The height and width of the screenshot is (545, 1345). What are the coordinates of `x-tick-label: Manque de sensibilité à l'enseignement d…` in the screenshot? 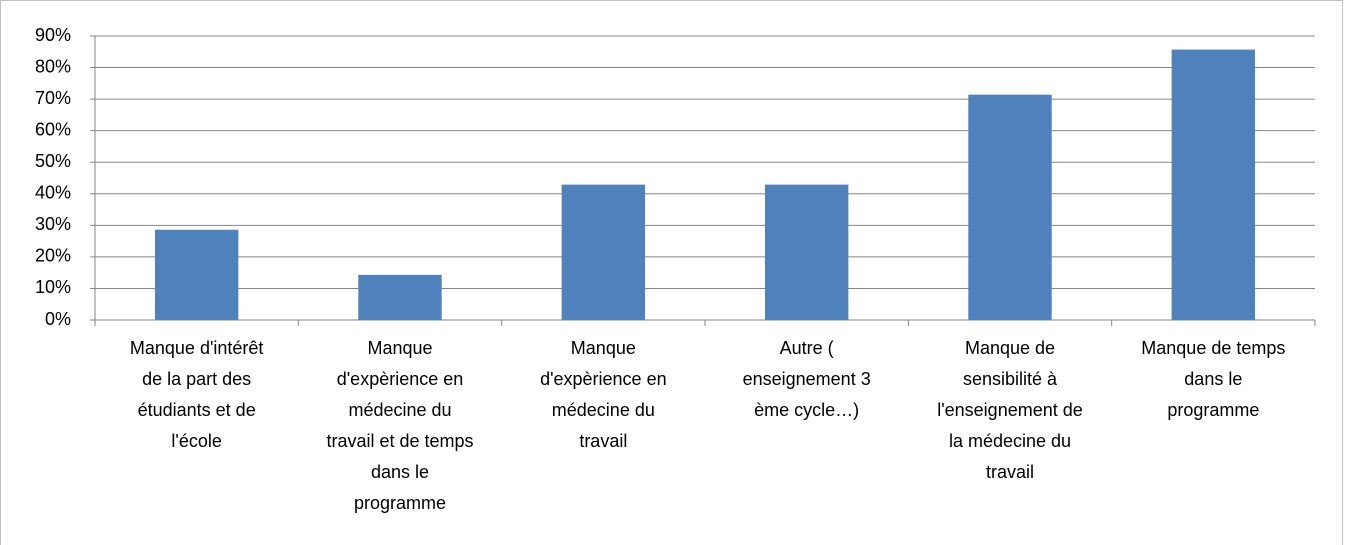 It's located at (1010, 410).